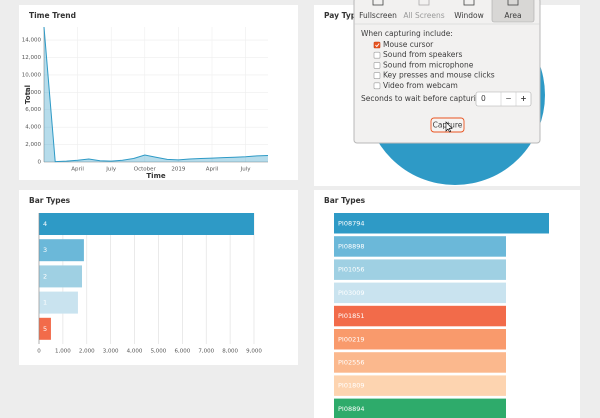  I want to click on checkbox-label: Video from webcam, so click(420, 85).